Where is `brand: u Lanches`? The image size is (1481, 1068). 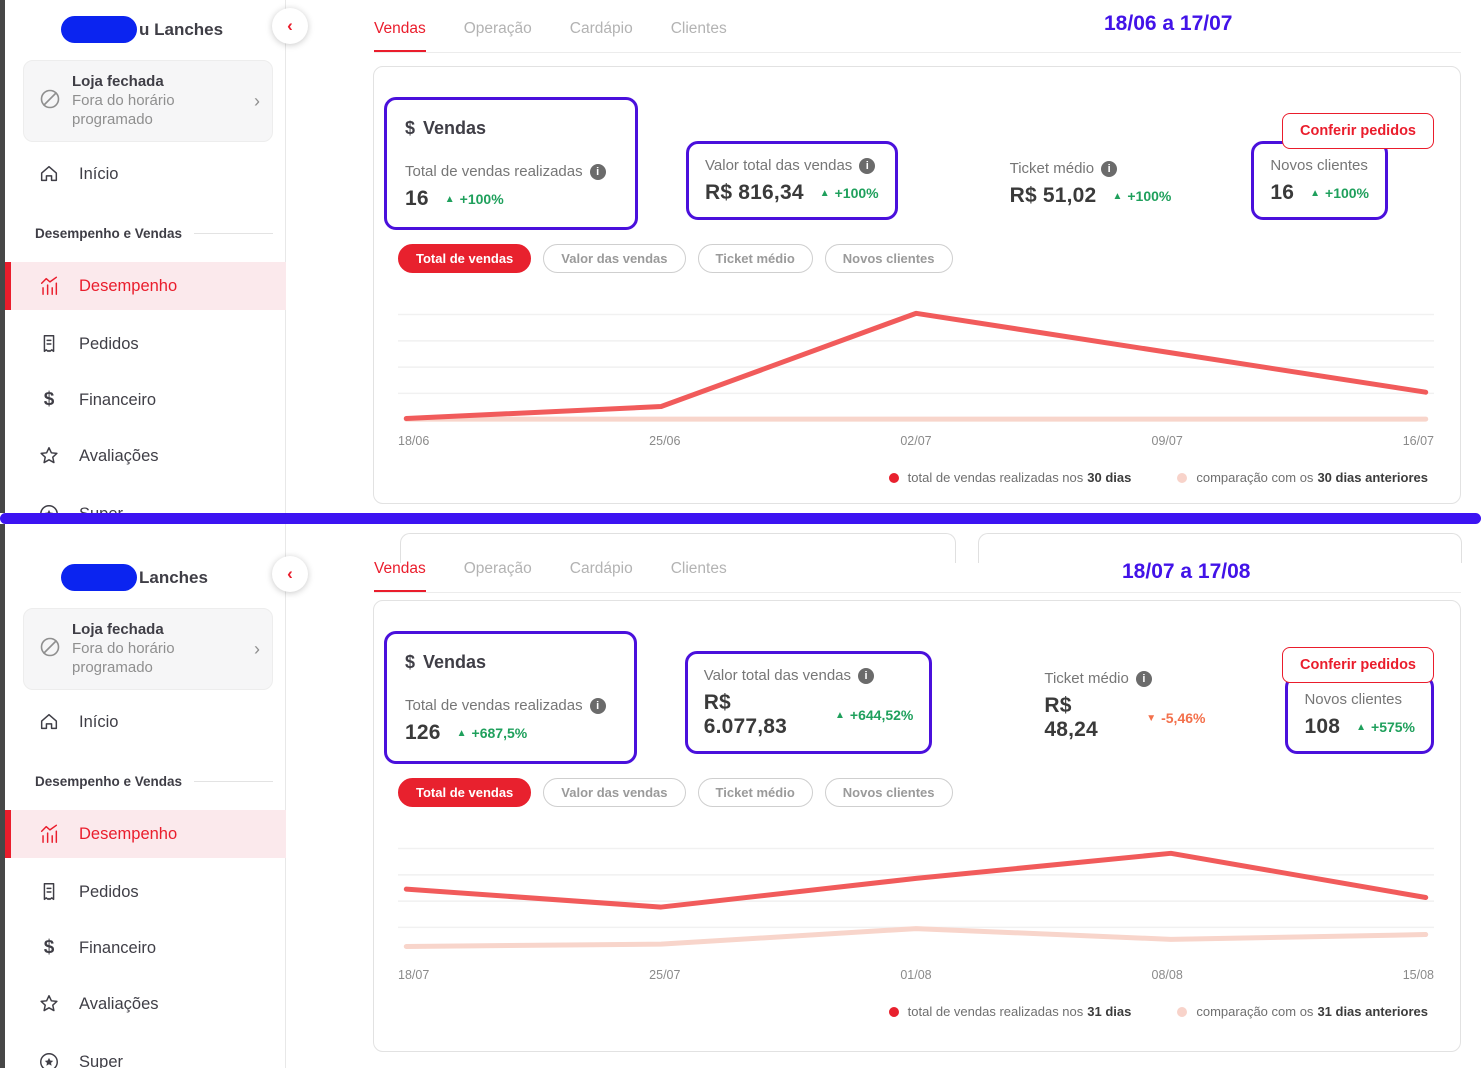
brand: u Lanches is located at coordinates (142, 29).